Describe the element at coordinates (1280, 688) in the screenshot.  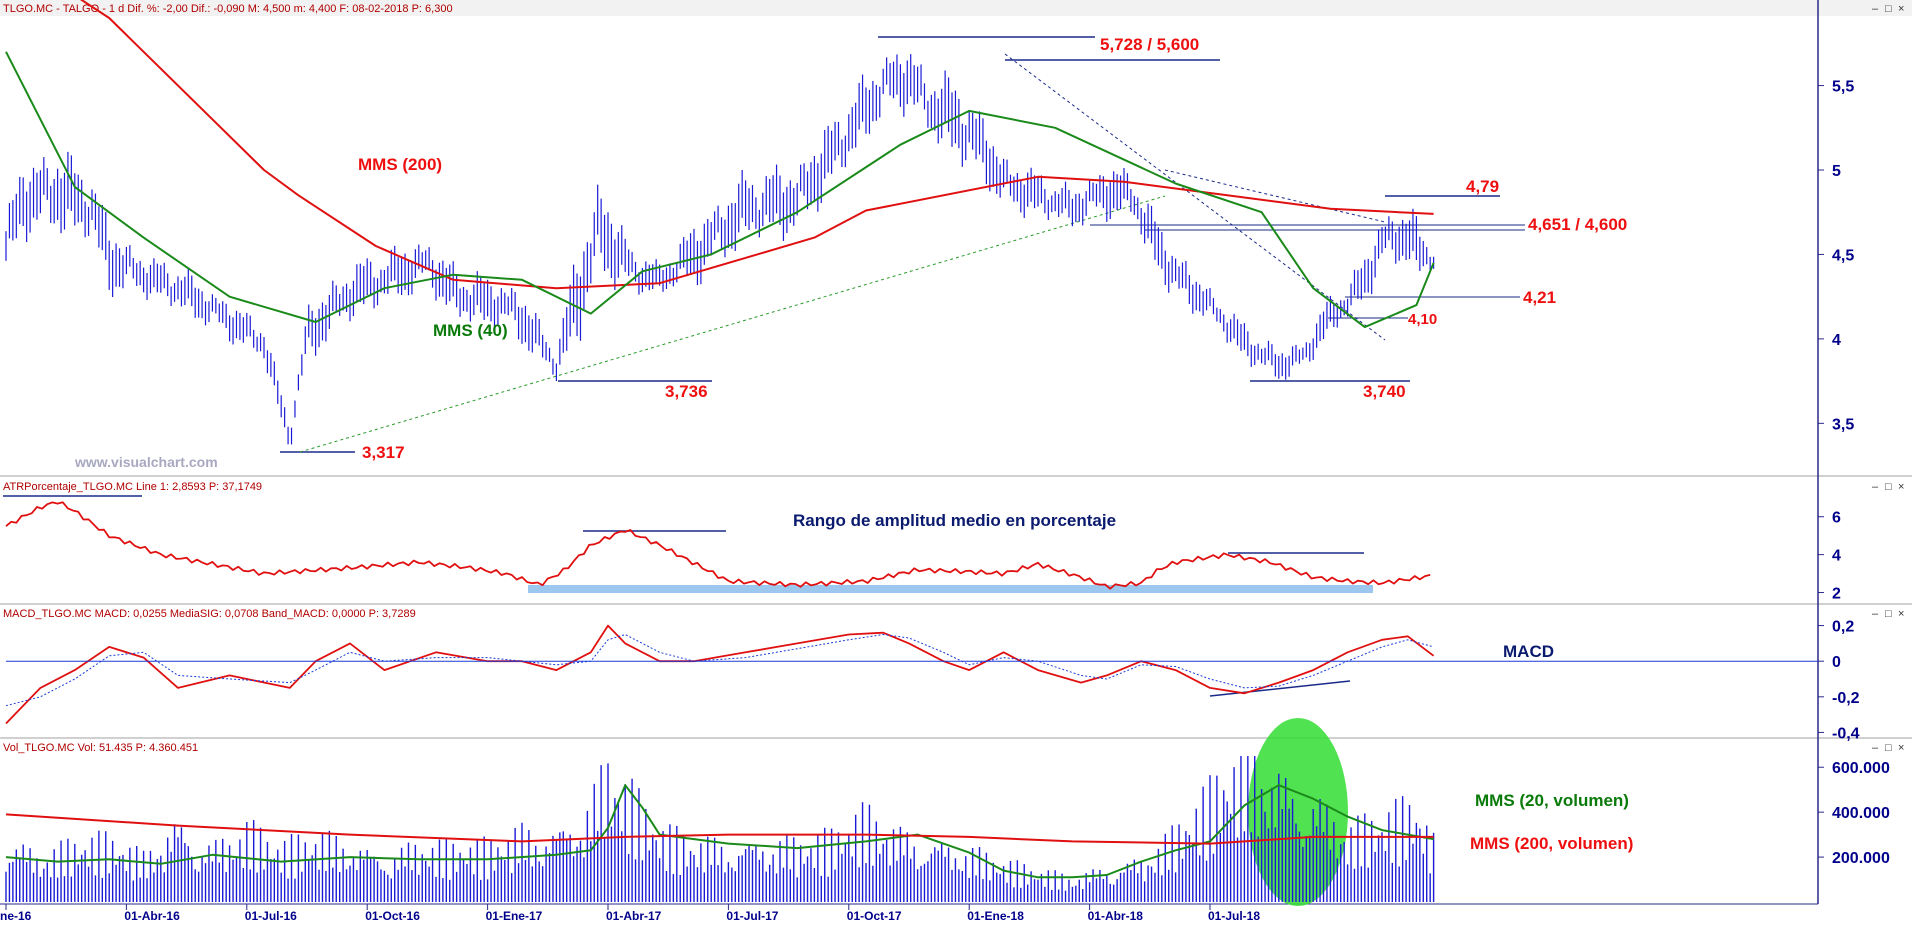
I see `macd-divergence-line` at that location.